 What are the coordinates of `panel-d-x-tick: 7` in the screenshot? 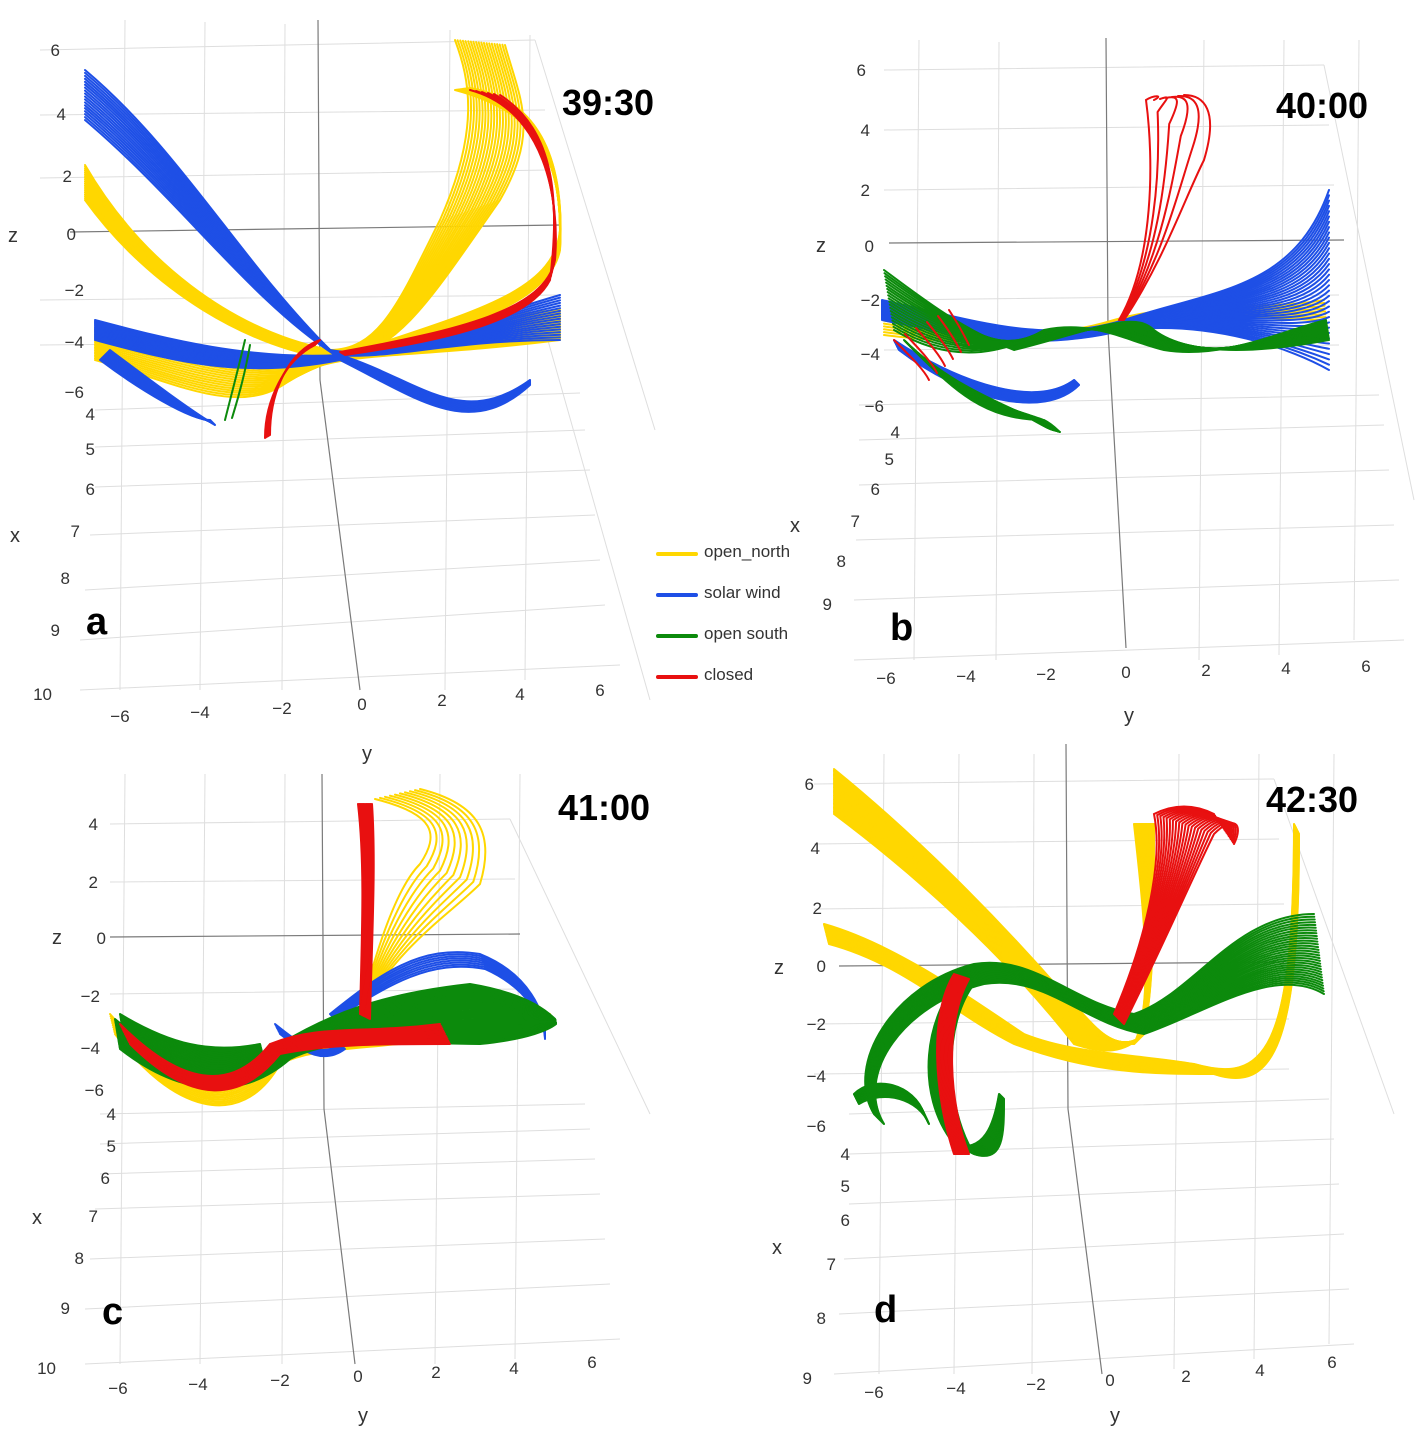 It's located at (831, 1264).